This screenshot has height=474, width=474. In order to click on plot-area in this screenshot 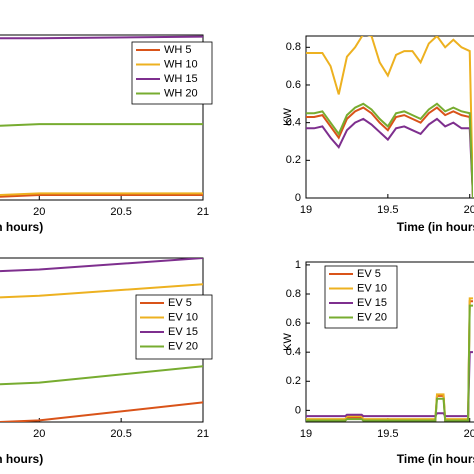, I will do `click(389, 117)`.